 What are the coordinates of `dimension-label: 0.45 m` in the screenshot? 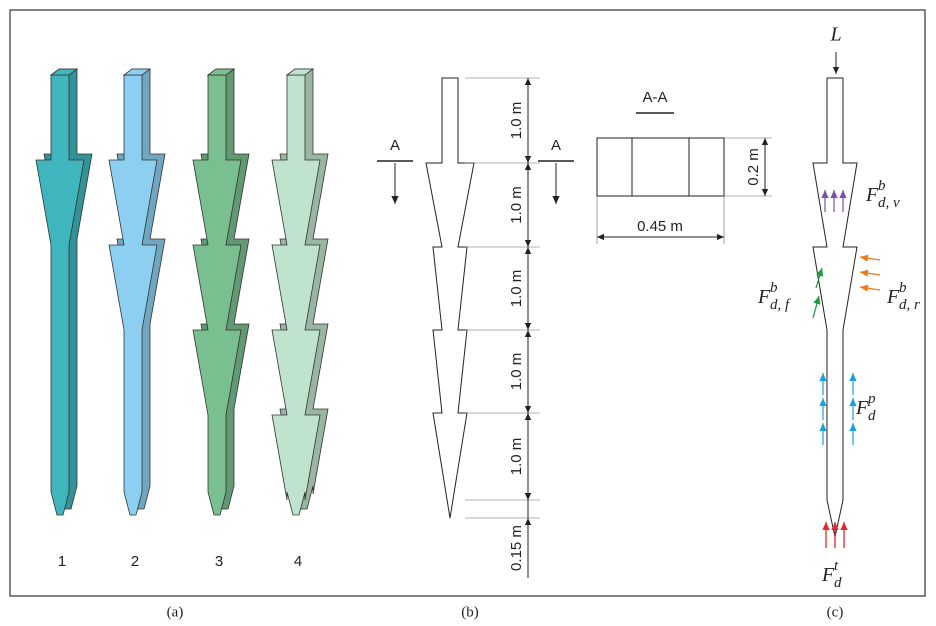 It's located at (660, 226).